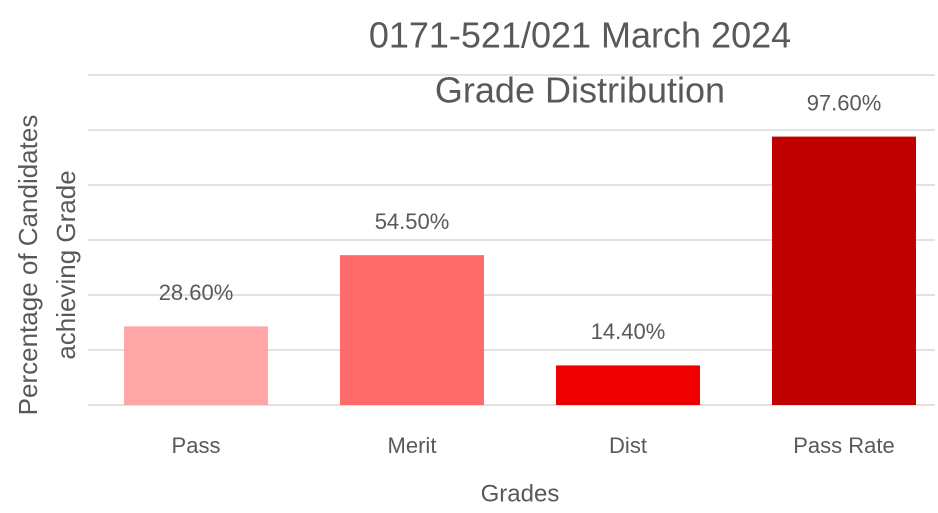  I want to click on x-axis-label: Grades, so click(520, 493).